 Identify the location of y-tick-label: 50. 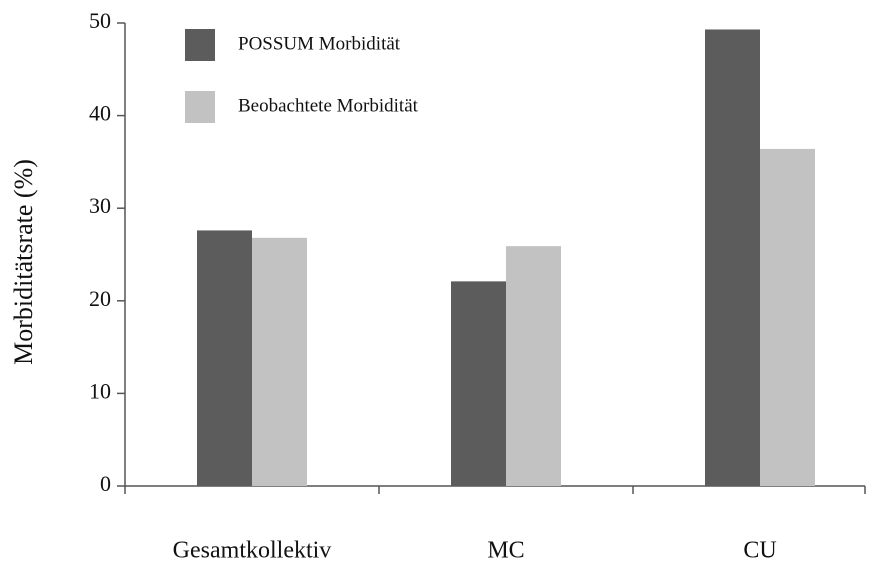
(100, 20).